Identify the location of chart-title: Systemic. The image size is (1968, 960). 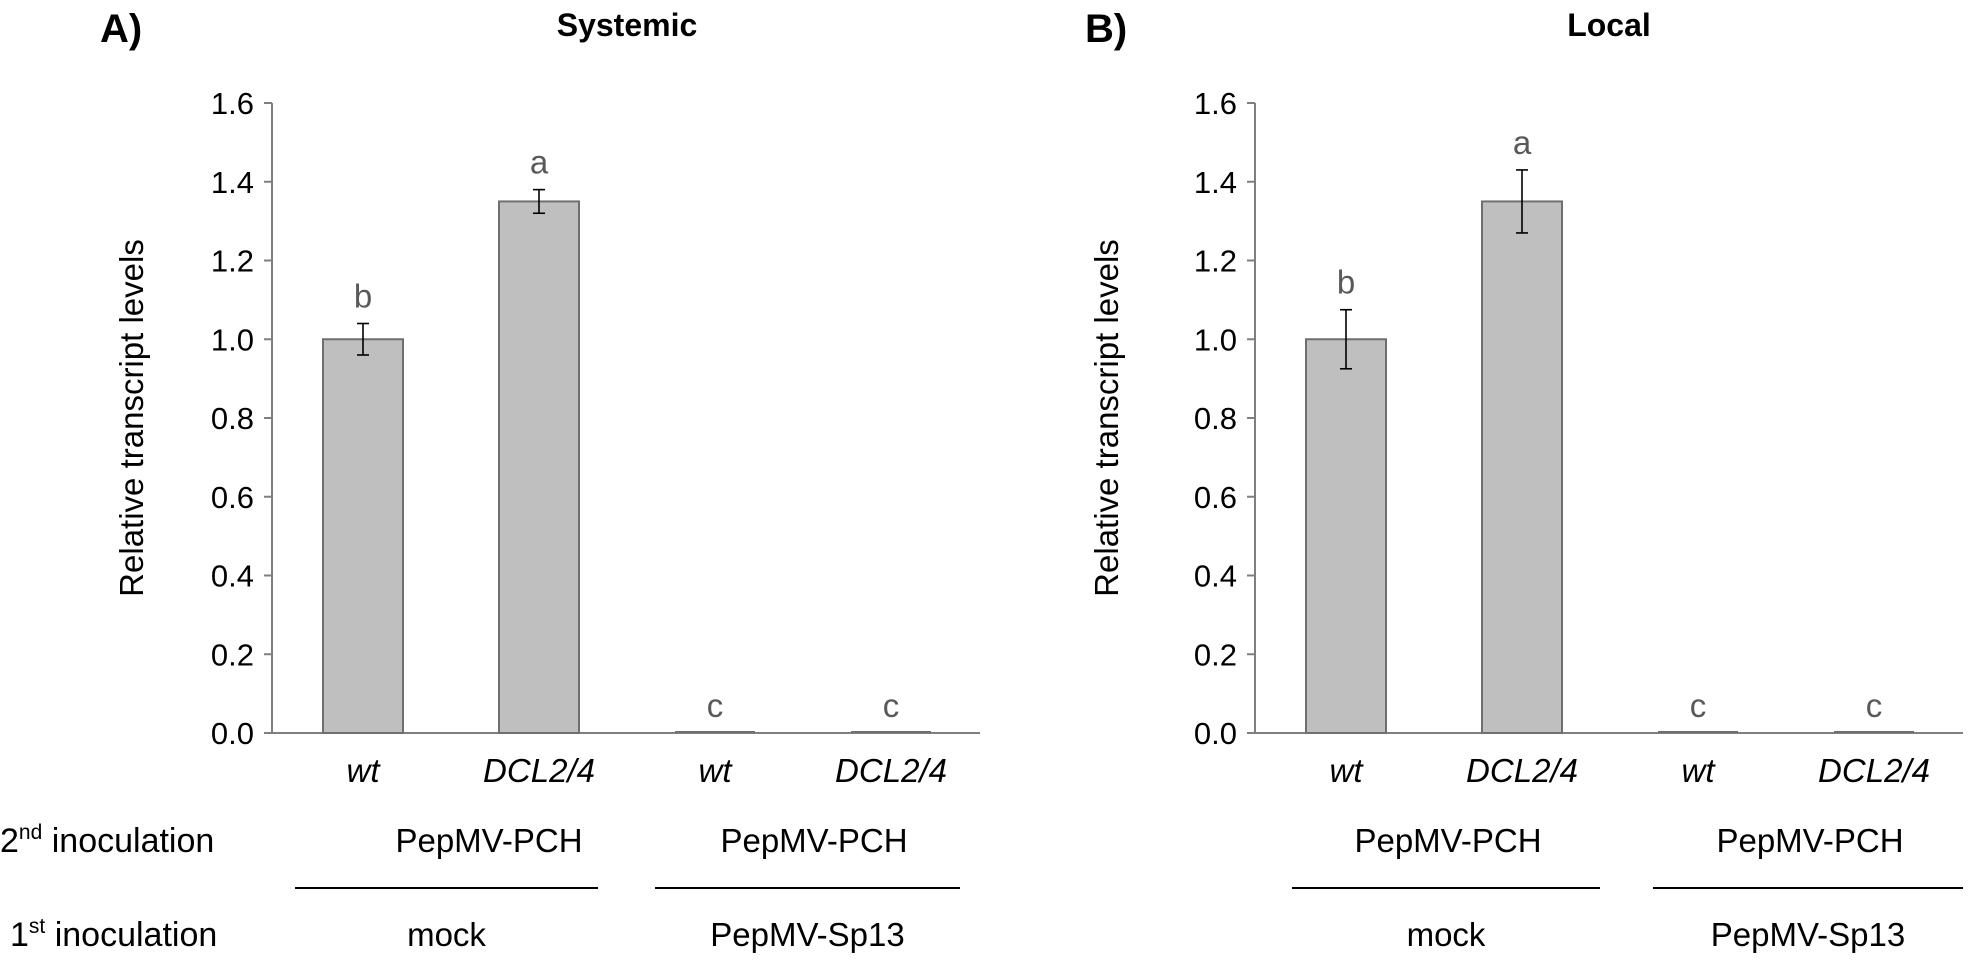
(627, 25).